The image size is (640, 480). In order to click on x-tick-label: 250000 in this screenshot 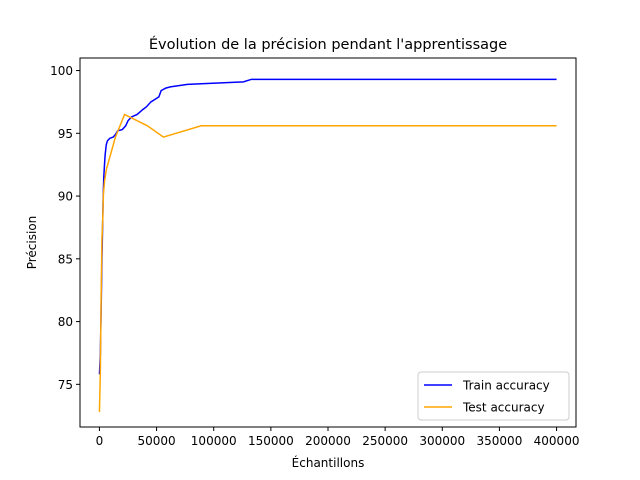, I will do `click(385, 441)`.